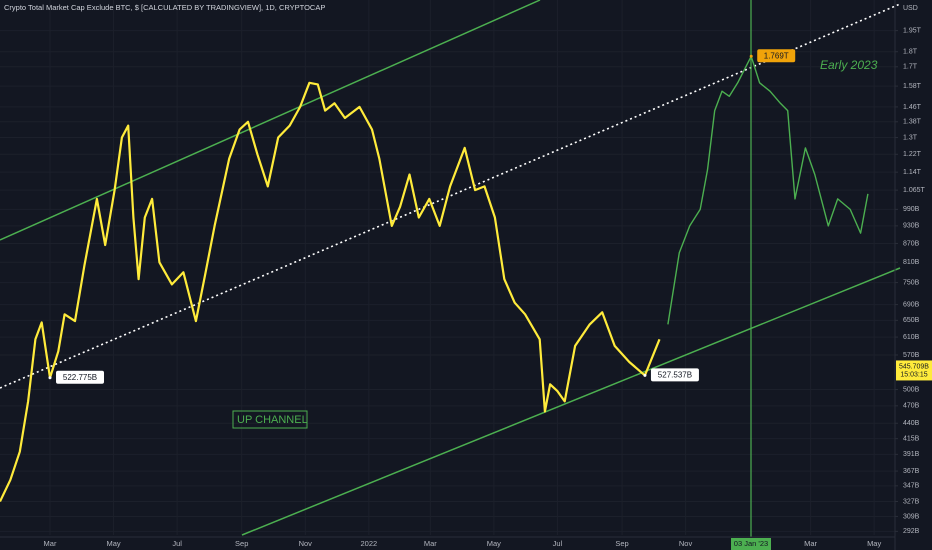 Image resolution: width=932 pixels, height=550 pixels. Describe the element at coordinates (911, 439) in the screenshot. I see `y-tick-label: 415B` at that location.